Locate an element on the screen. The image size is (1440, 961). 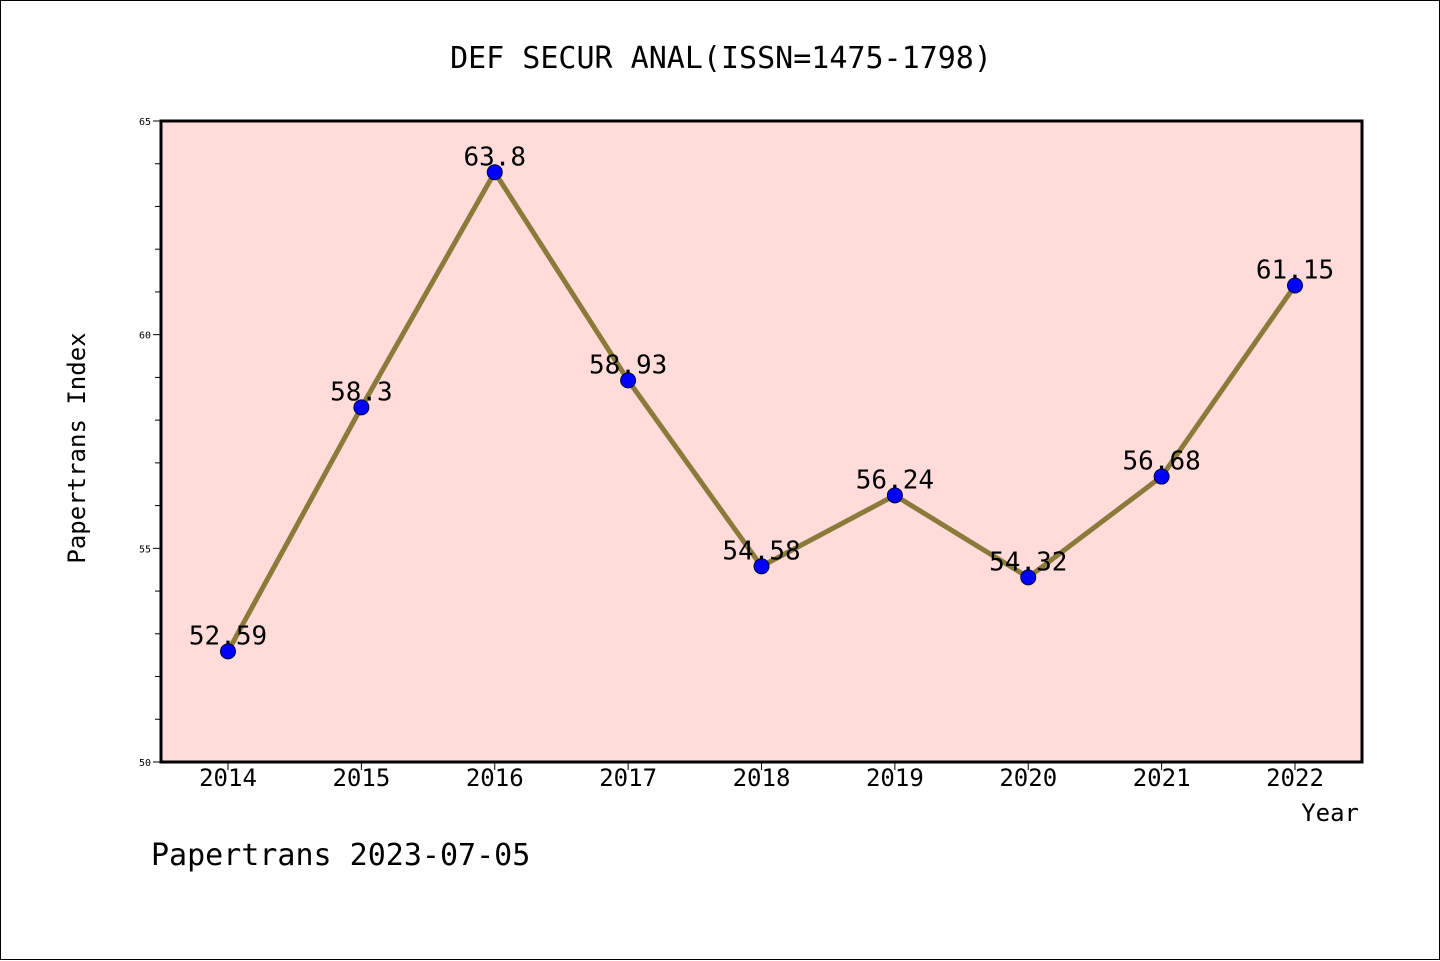
y-tick-label: 60 is located at coordinates (145, 336).